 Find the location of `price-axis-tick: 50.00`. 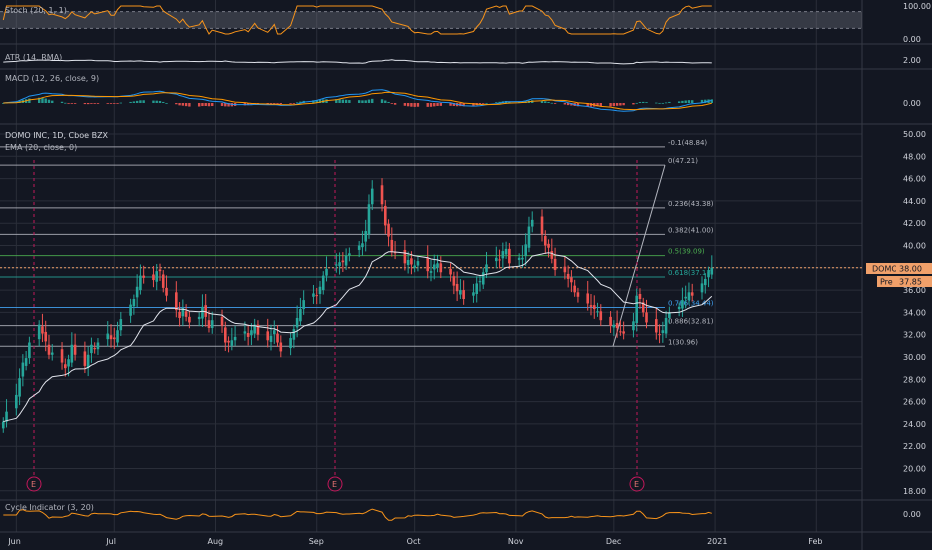

price-axis-tick: 50.00 is located at coordinates (914, 134).